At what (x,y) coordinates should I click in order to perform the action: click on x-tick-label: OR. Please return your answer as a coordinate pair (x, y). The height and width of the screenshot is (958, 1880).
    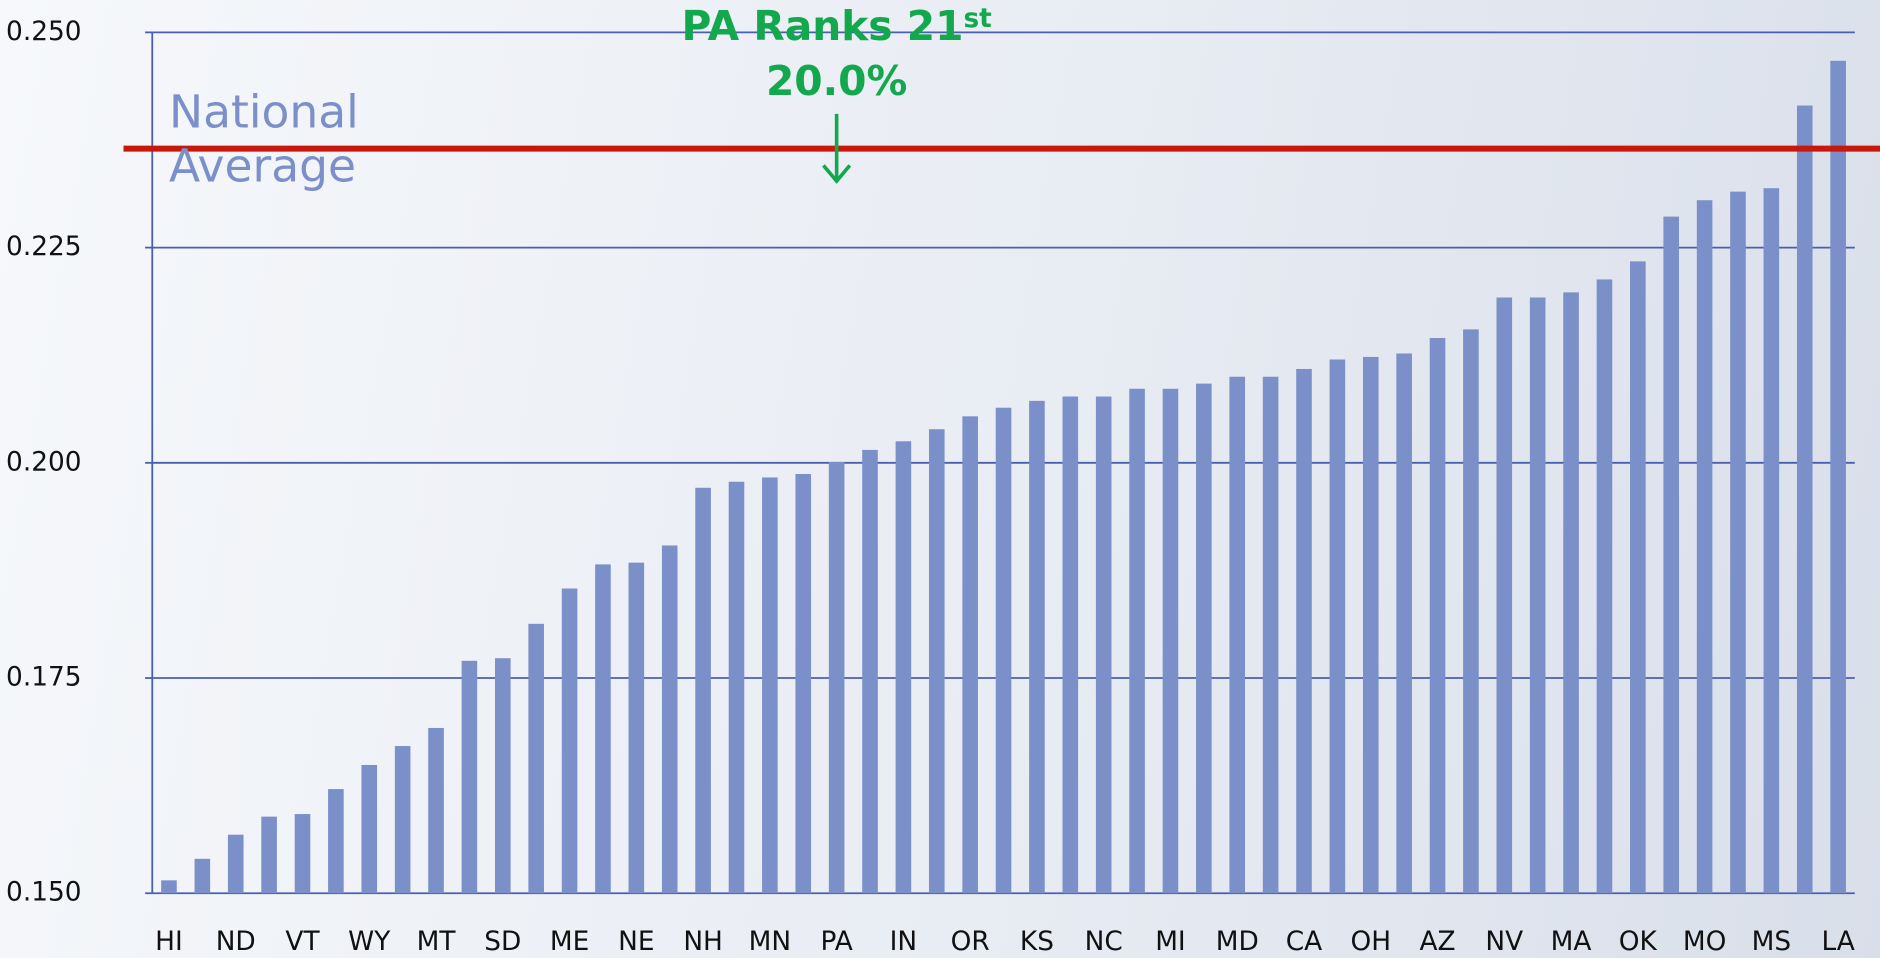
    Looking at the image, I should click on (970, 942).